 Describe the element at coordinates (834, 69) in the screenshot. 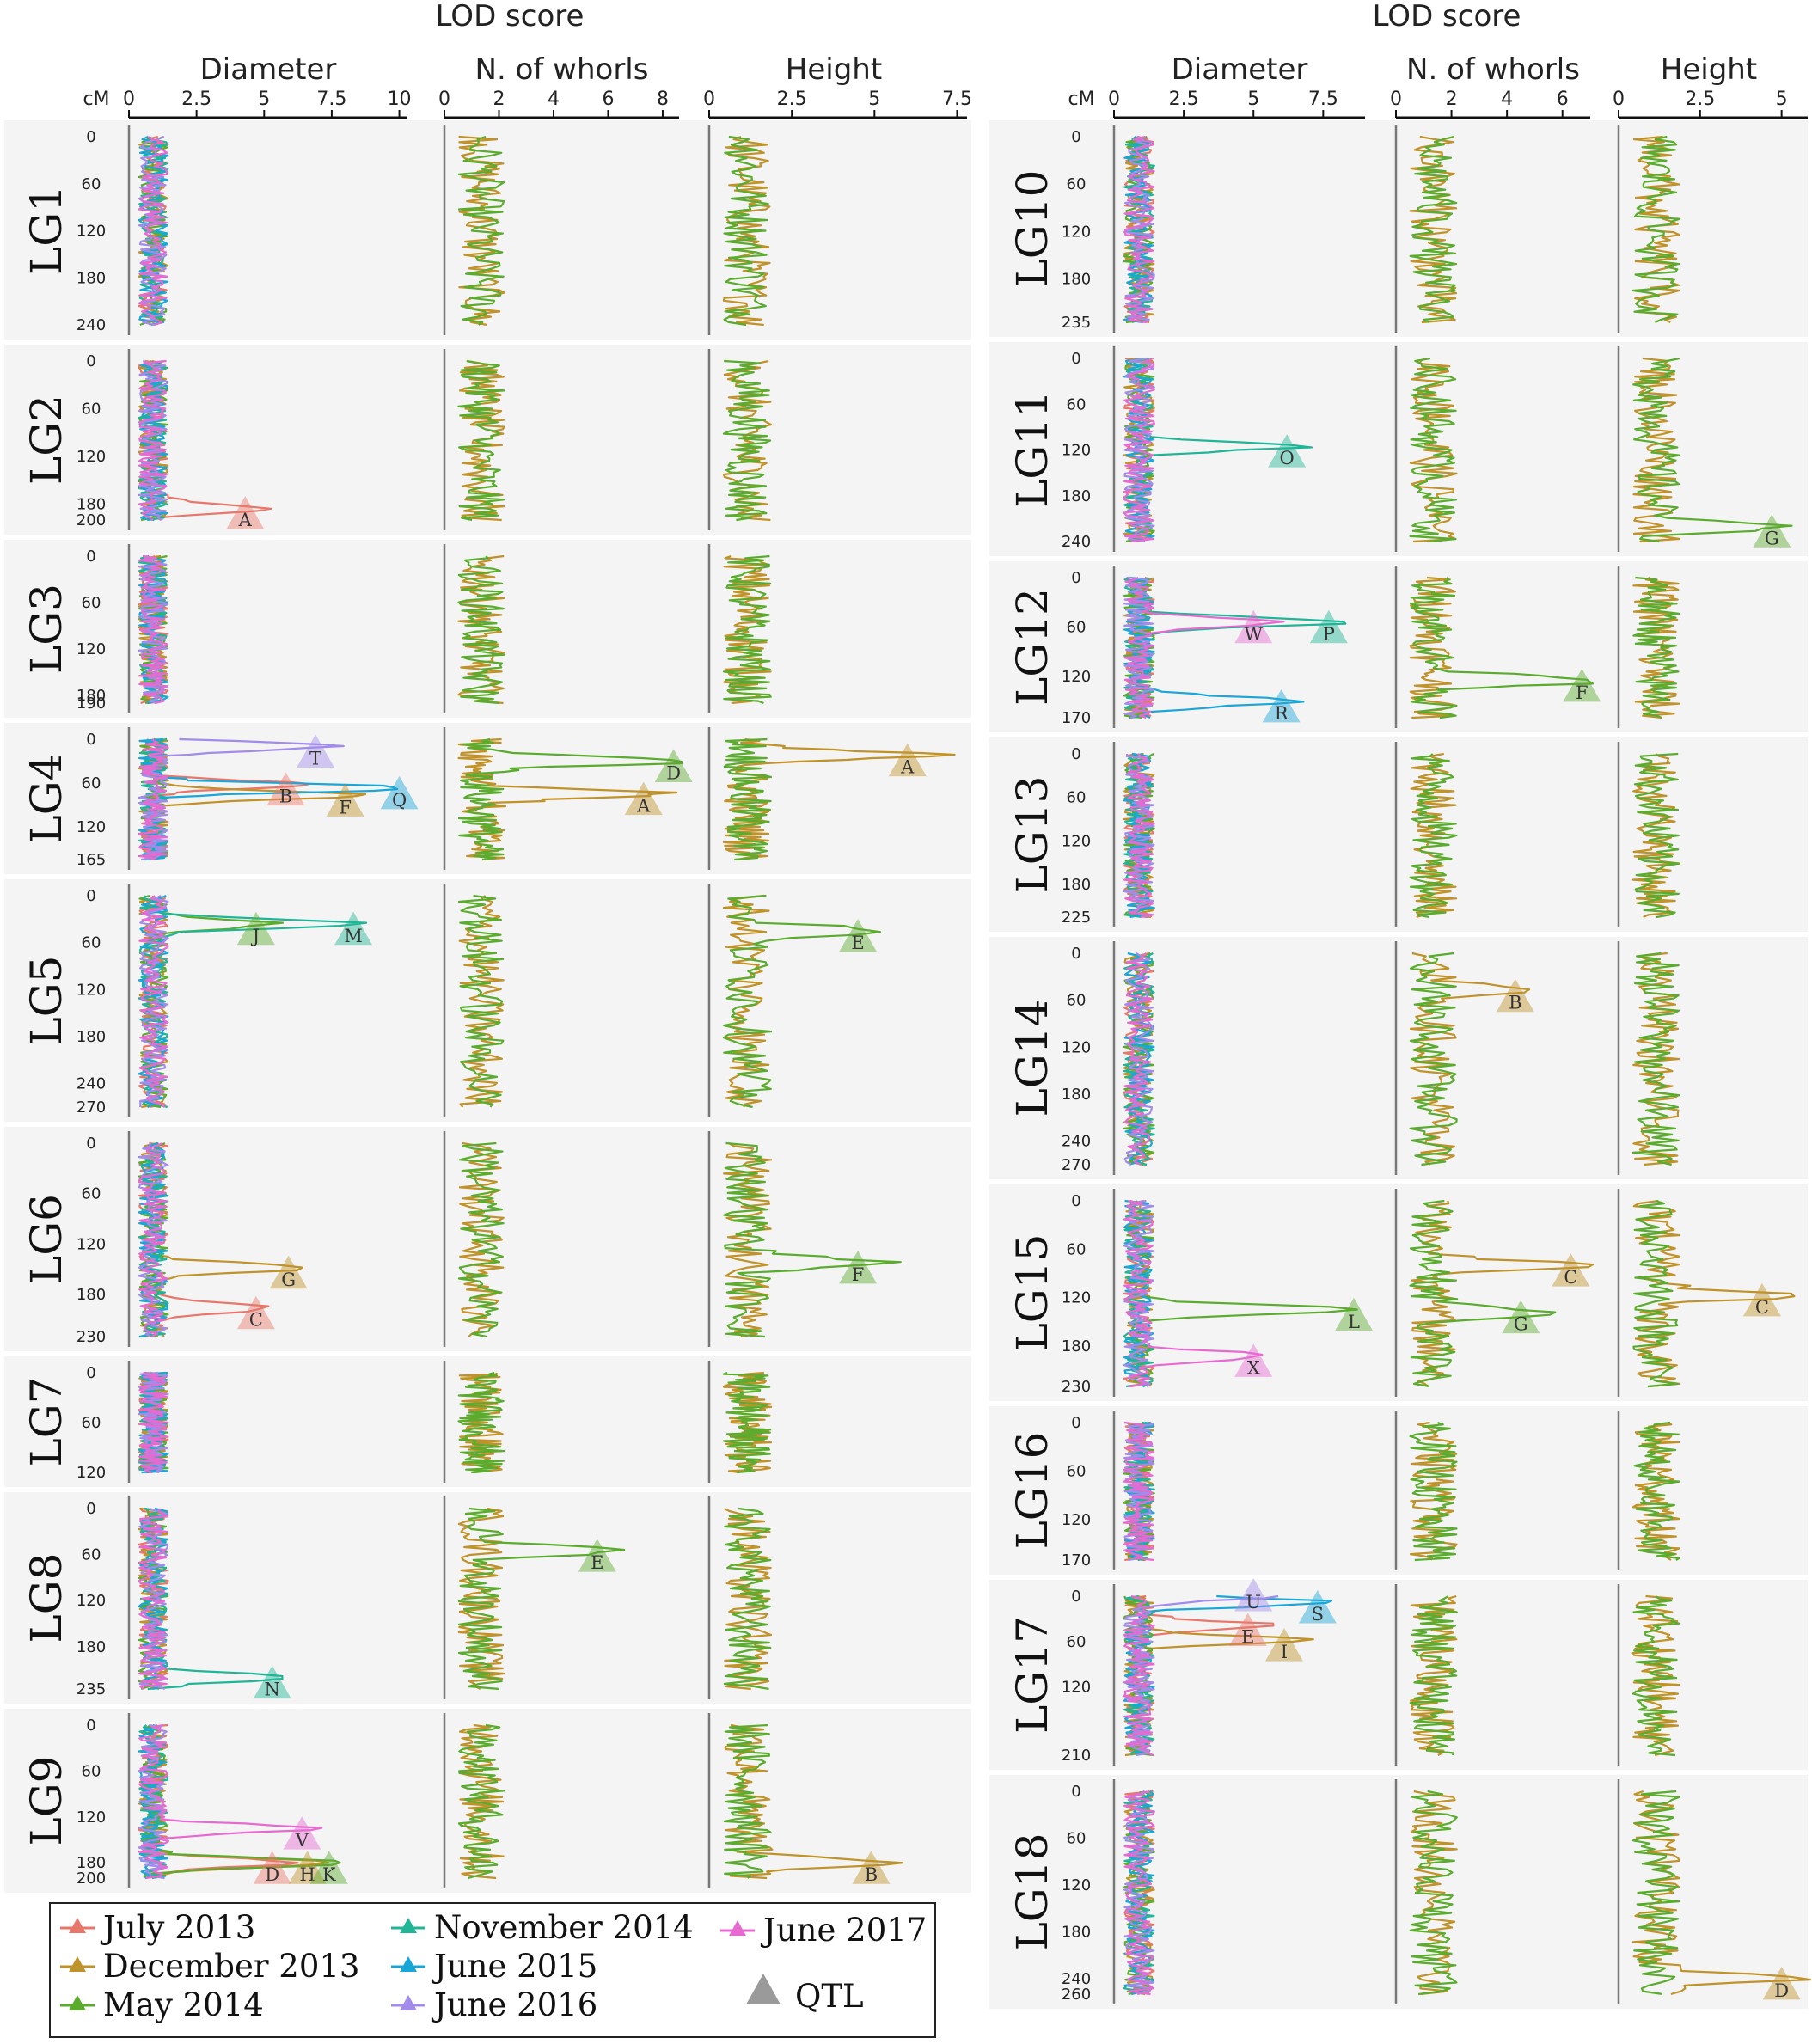

I see `trait-title: Height` at that location.